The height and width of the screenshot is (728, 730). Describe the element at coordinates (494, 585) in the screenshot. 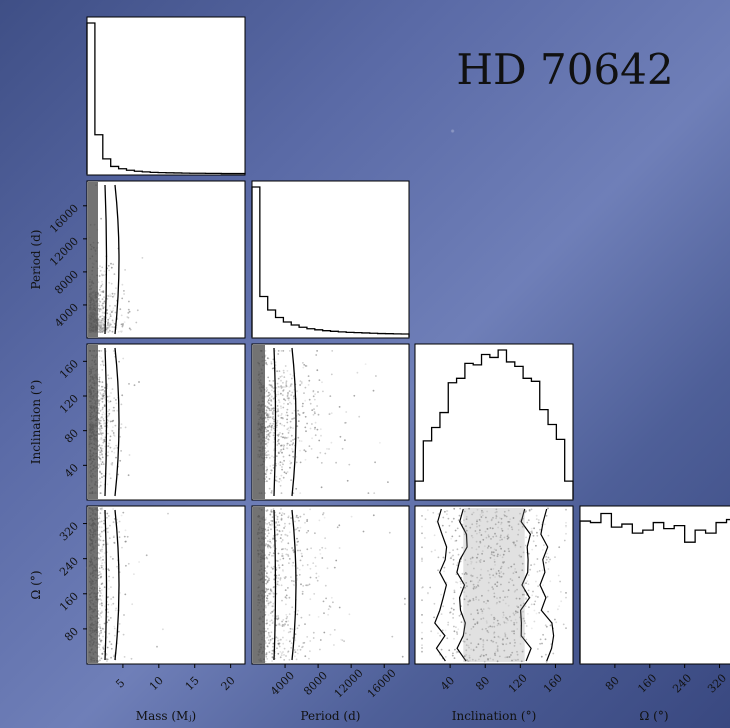

I see `scatter-points` at that location.